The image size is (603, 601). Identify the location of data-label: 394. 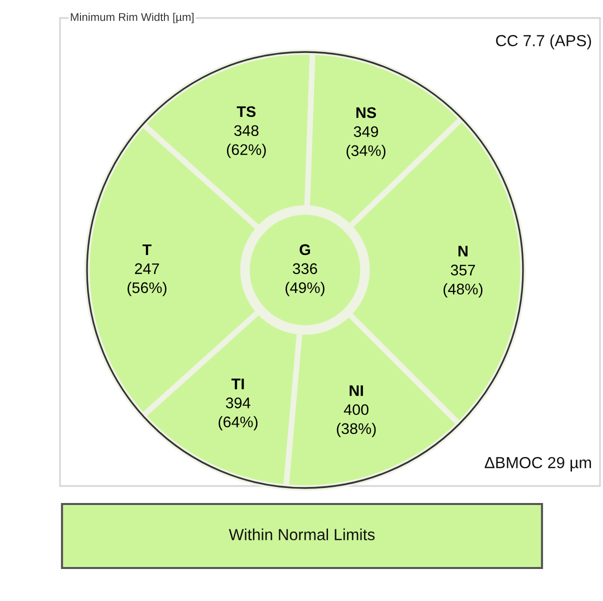
(238, 403).